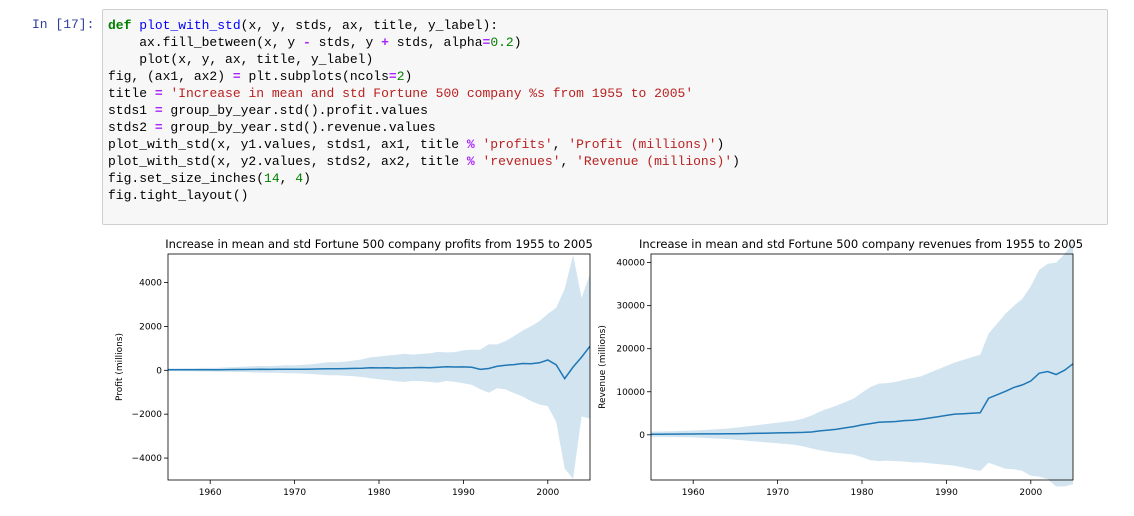 Image resolution: width=1134 pixels, height=516 pixels. I want to click on y-tick-label: 40000, so click(630, 264).